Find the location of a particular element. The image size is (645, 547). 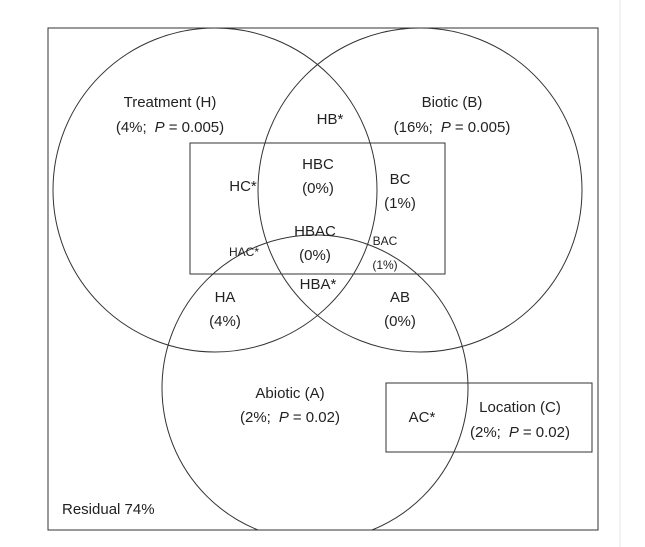

region-label: AC* is located at coordinates (422, 417).